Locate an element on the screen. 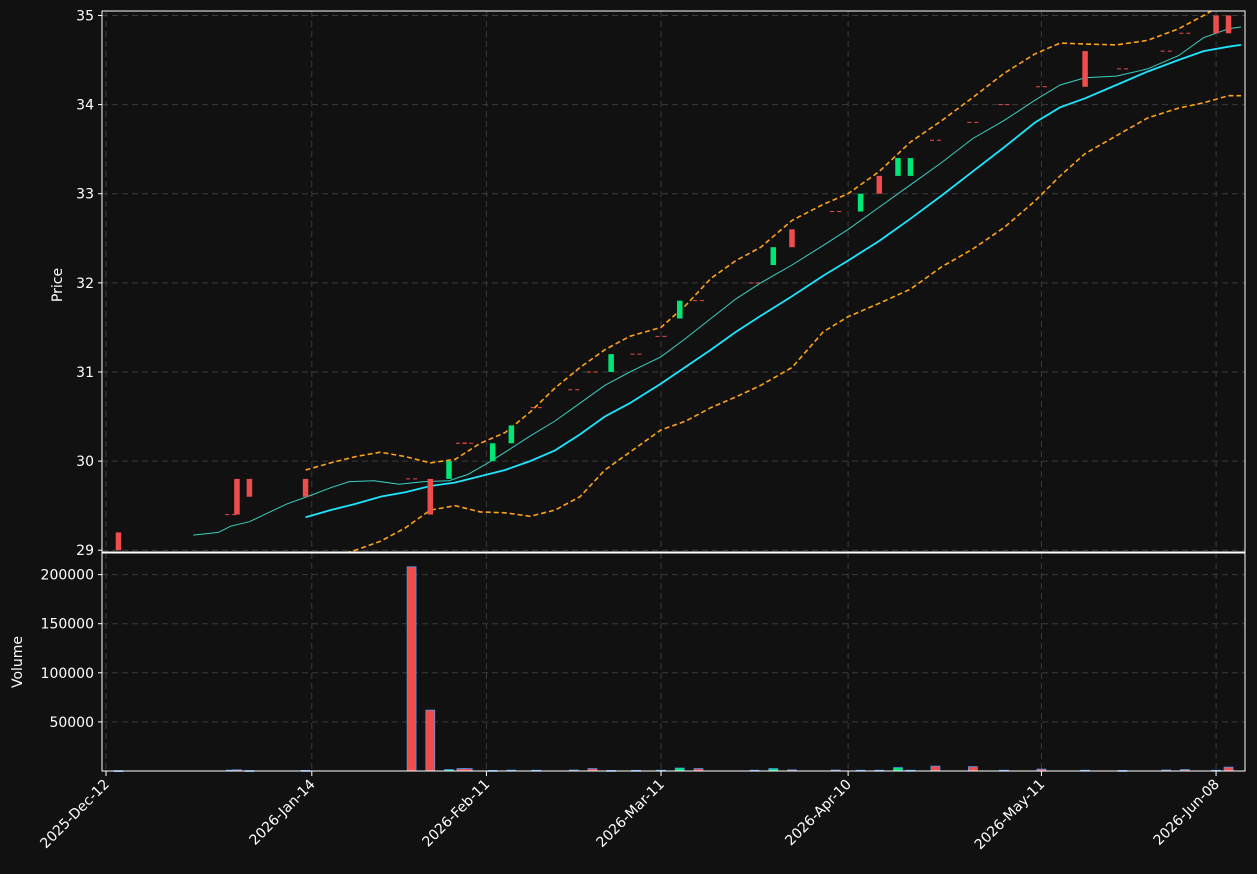 This screenshot has width=1257, height=874. price-tick-label: 33 is located at coordinates (85, 195).